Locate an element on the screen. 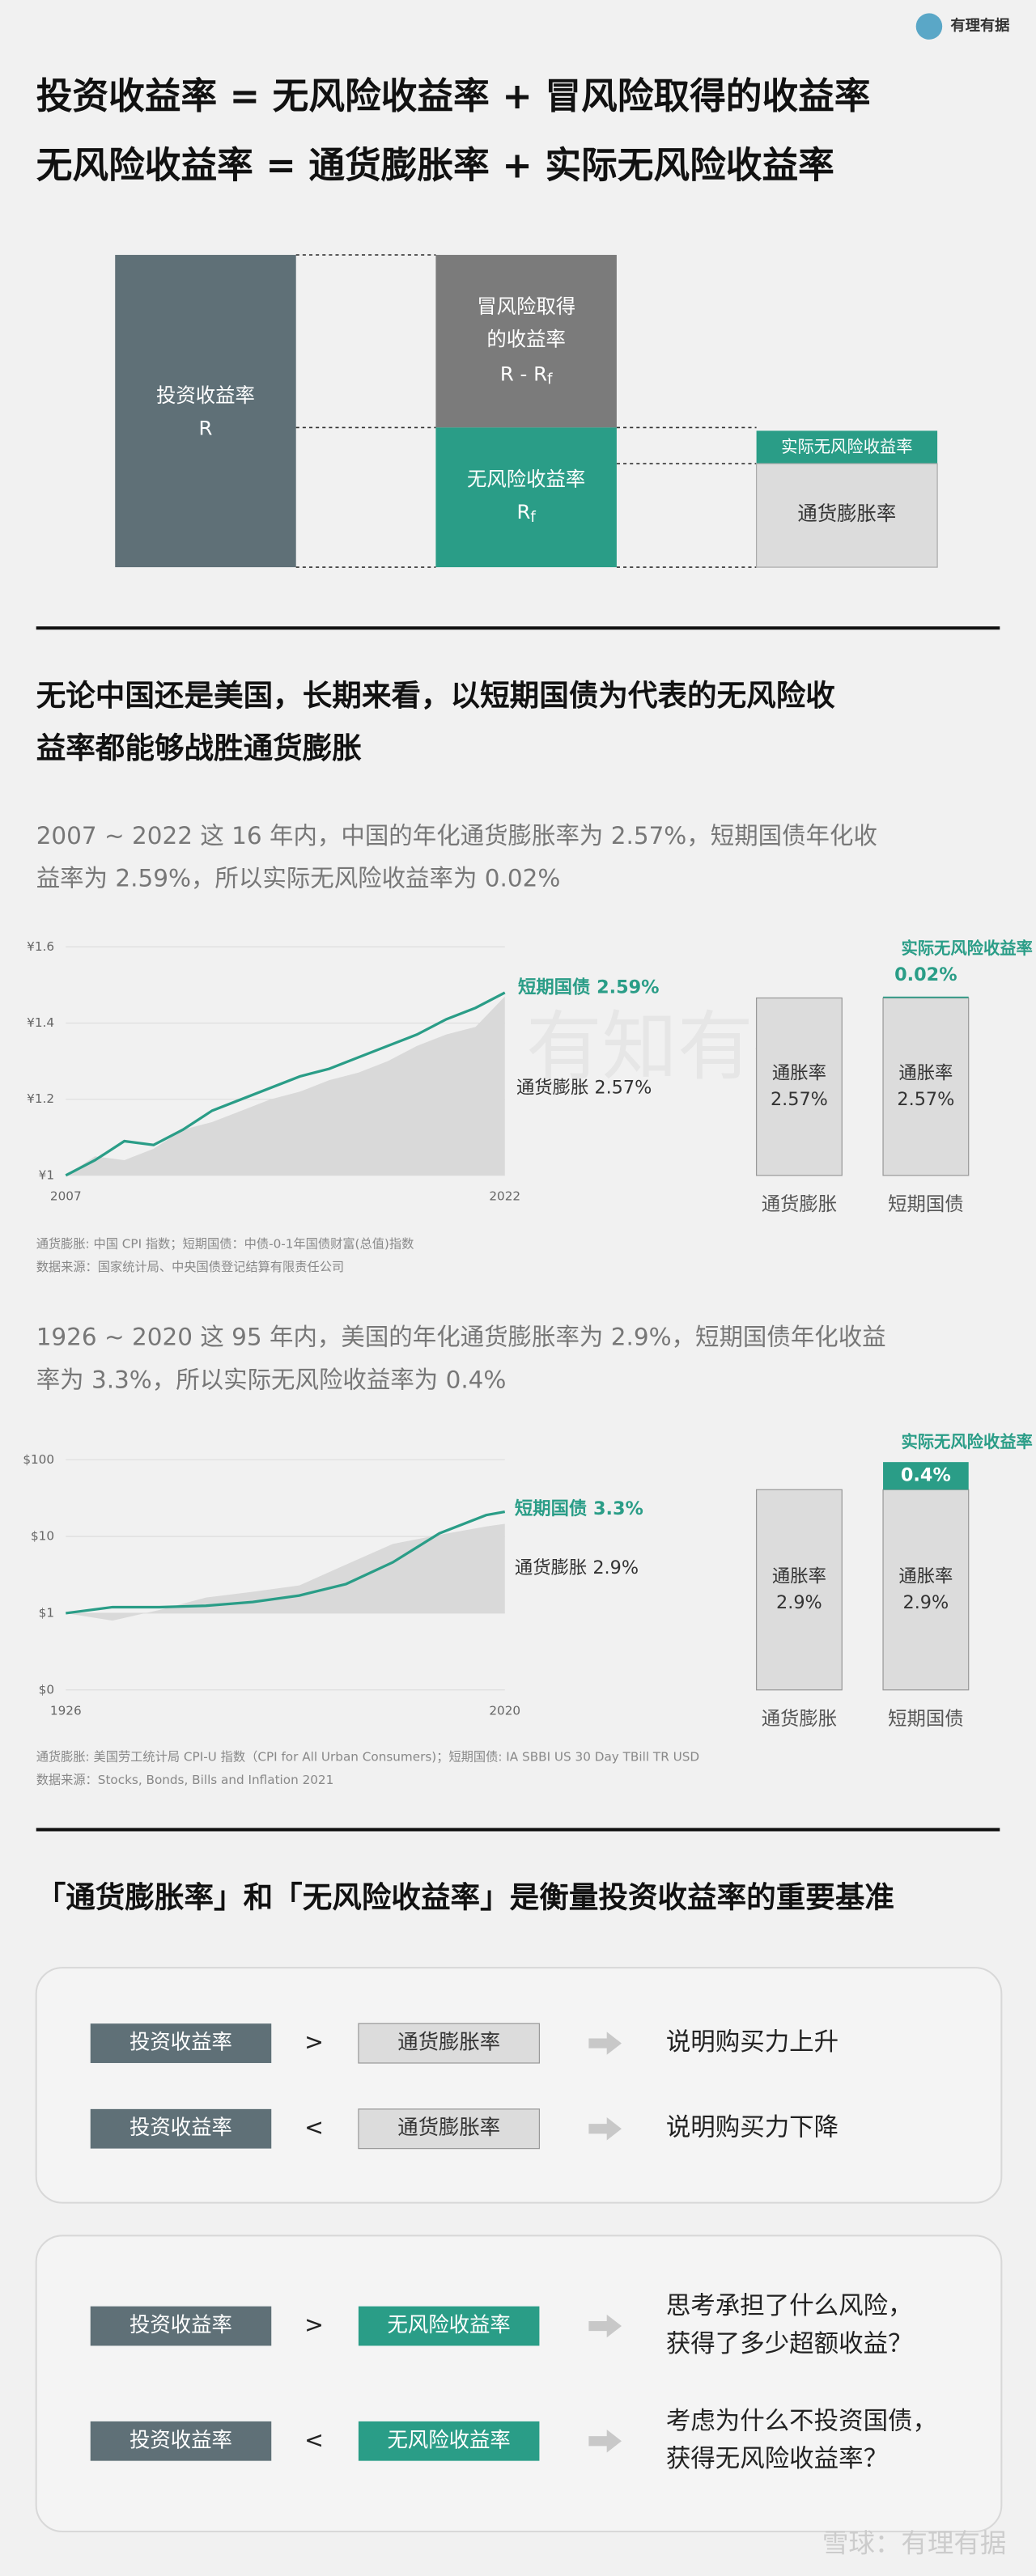 Image resolution: width=1036 pixels, height=2576 pixels. section-text: 益率为 2.59%，所以实际无风险收益率为 0.02% is located at coordinates (298, 878).